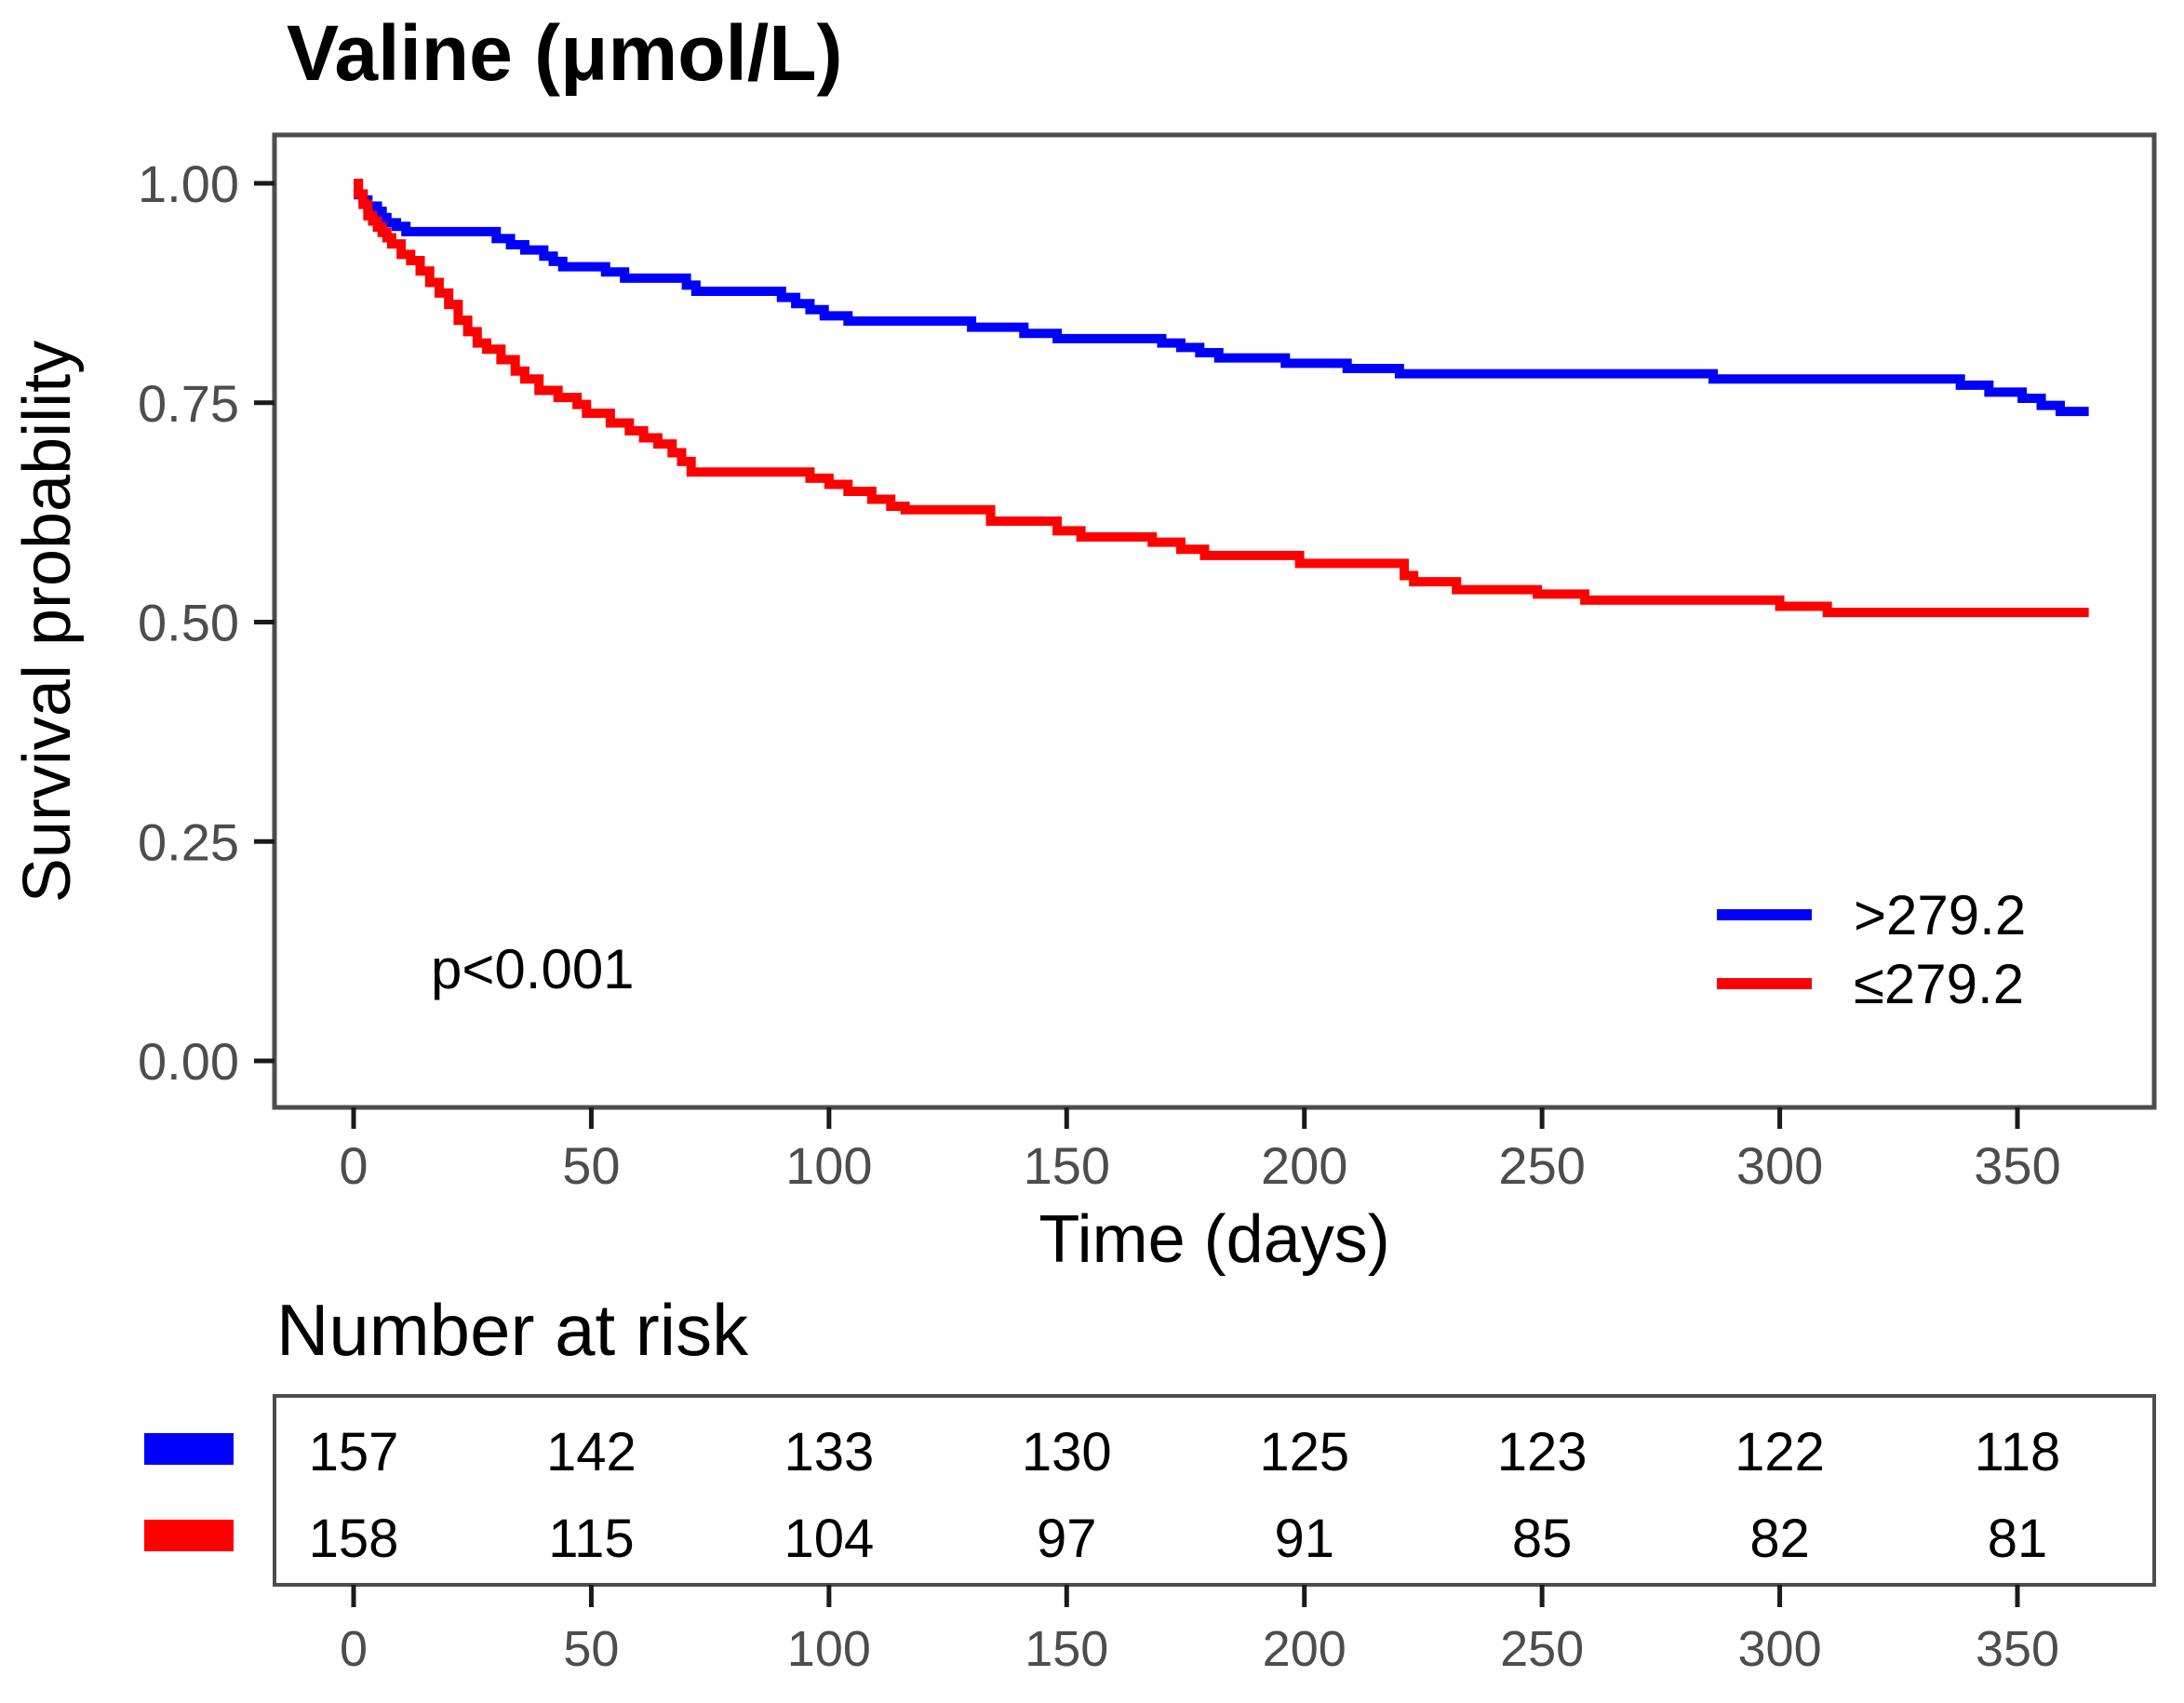  I want to click on risk-count: 97, so click(1067, 1539).